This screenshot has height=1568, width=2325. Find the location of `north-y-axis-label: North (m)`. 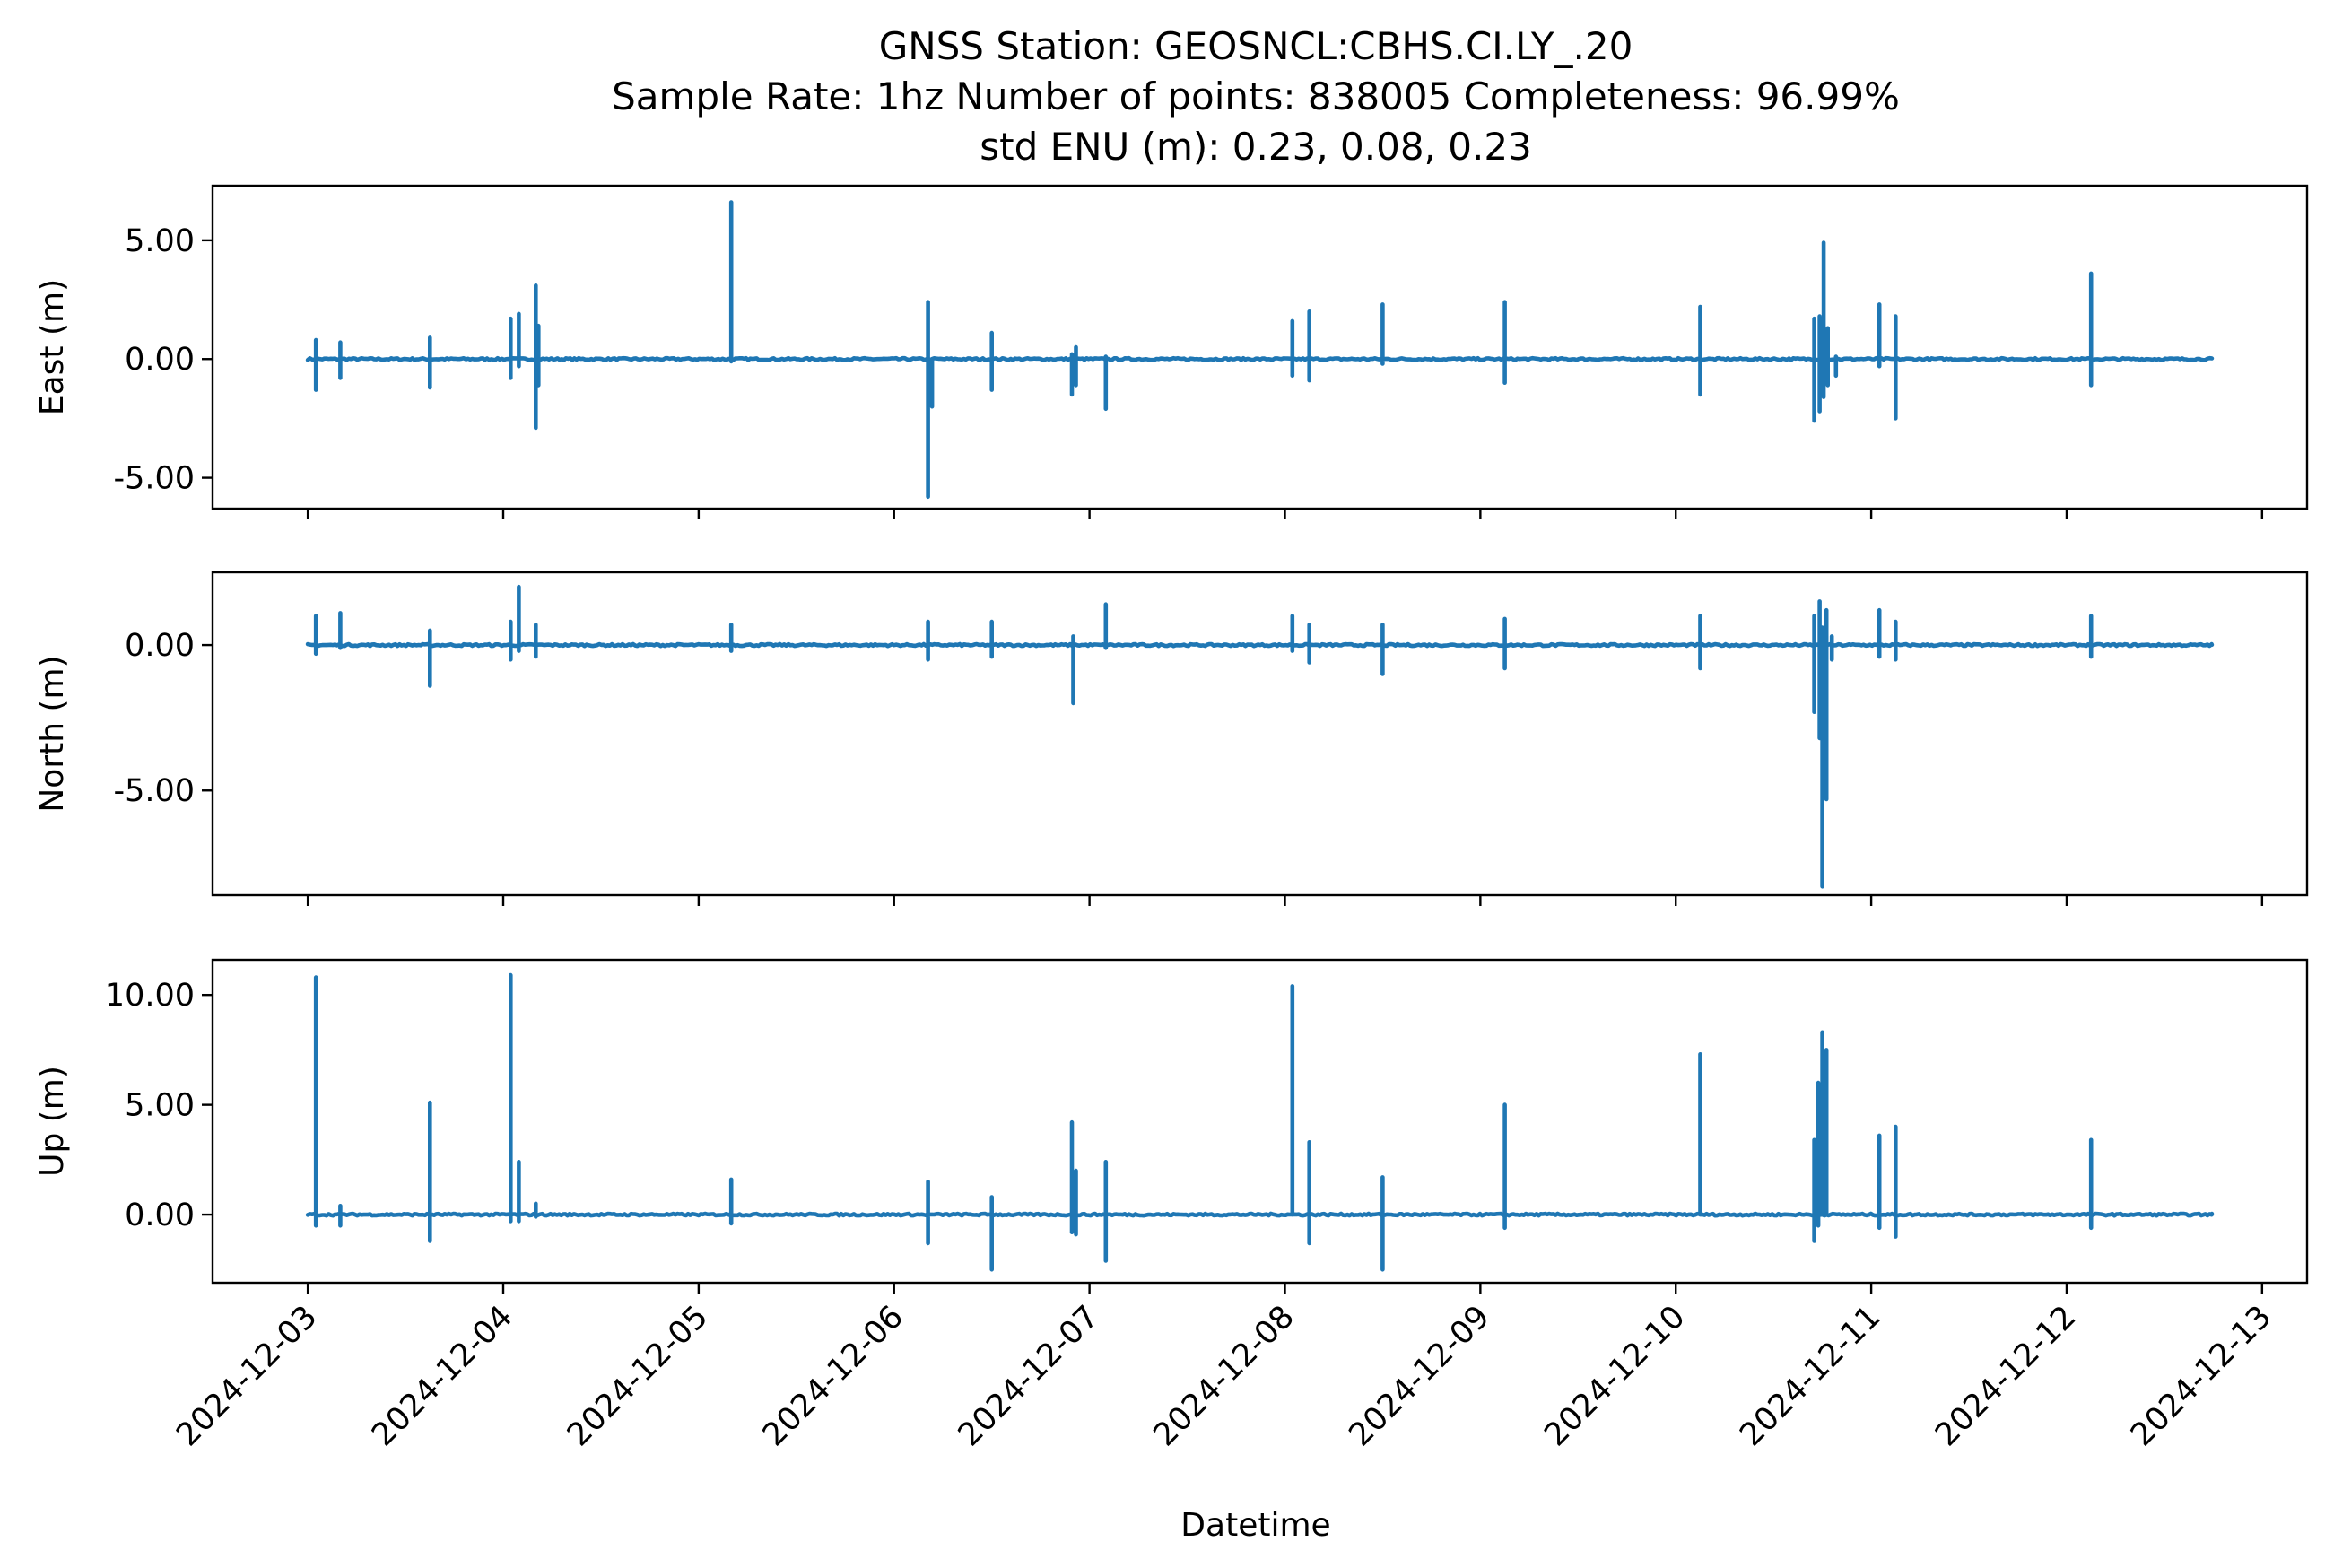

north-y-axis-label: North (m) is located at coordinates (52, 733).